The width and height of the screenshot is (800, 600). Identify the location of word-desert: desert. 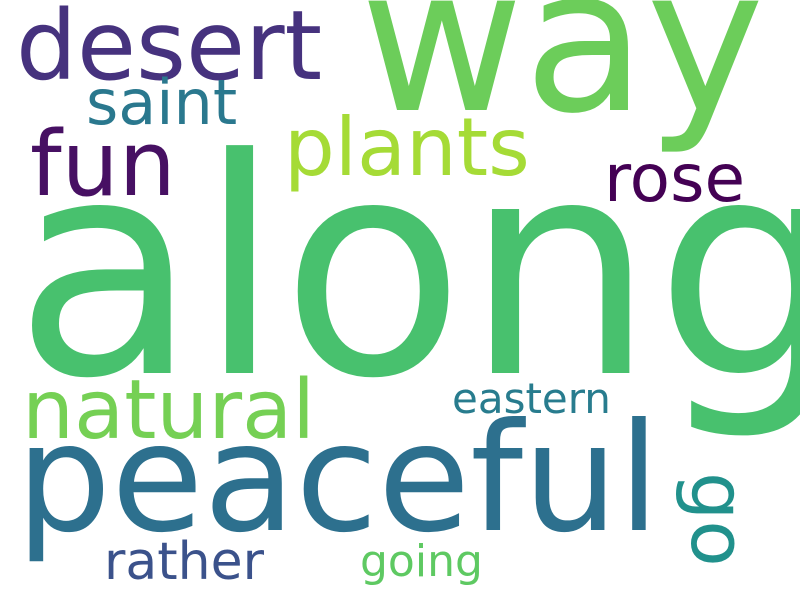
(169, 51).